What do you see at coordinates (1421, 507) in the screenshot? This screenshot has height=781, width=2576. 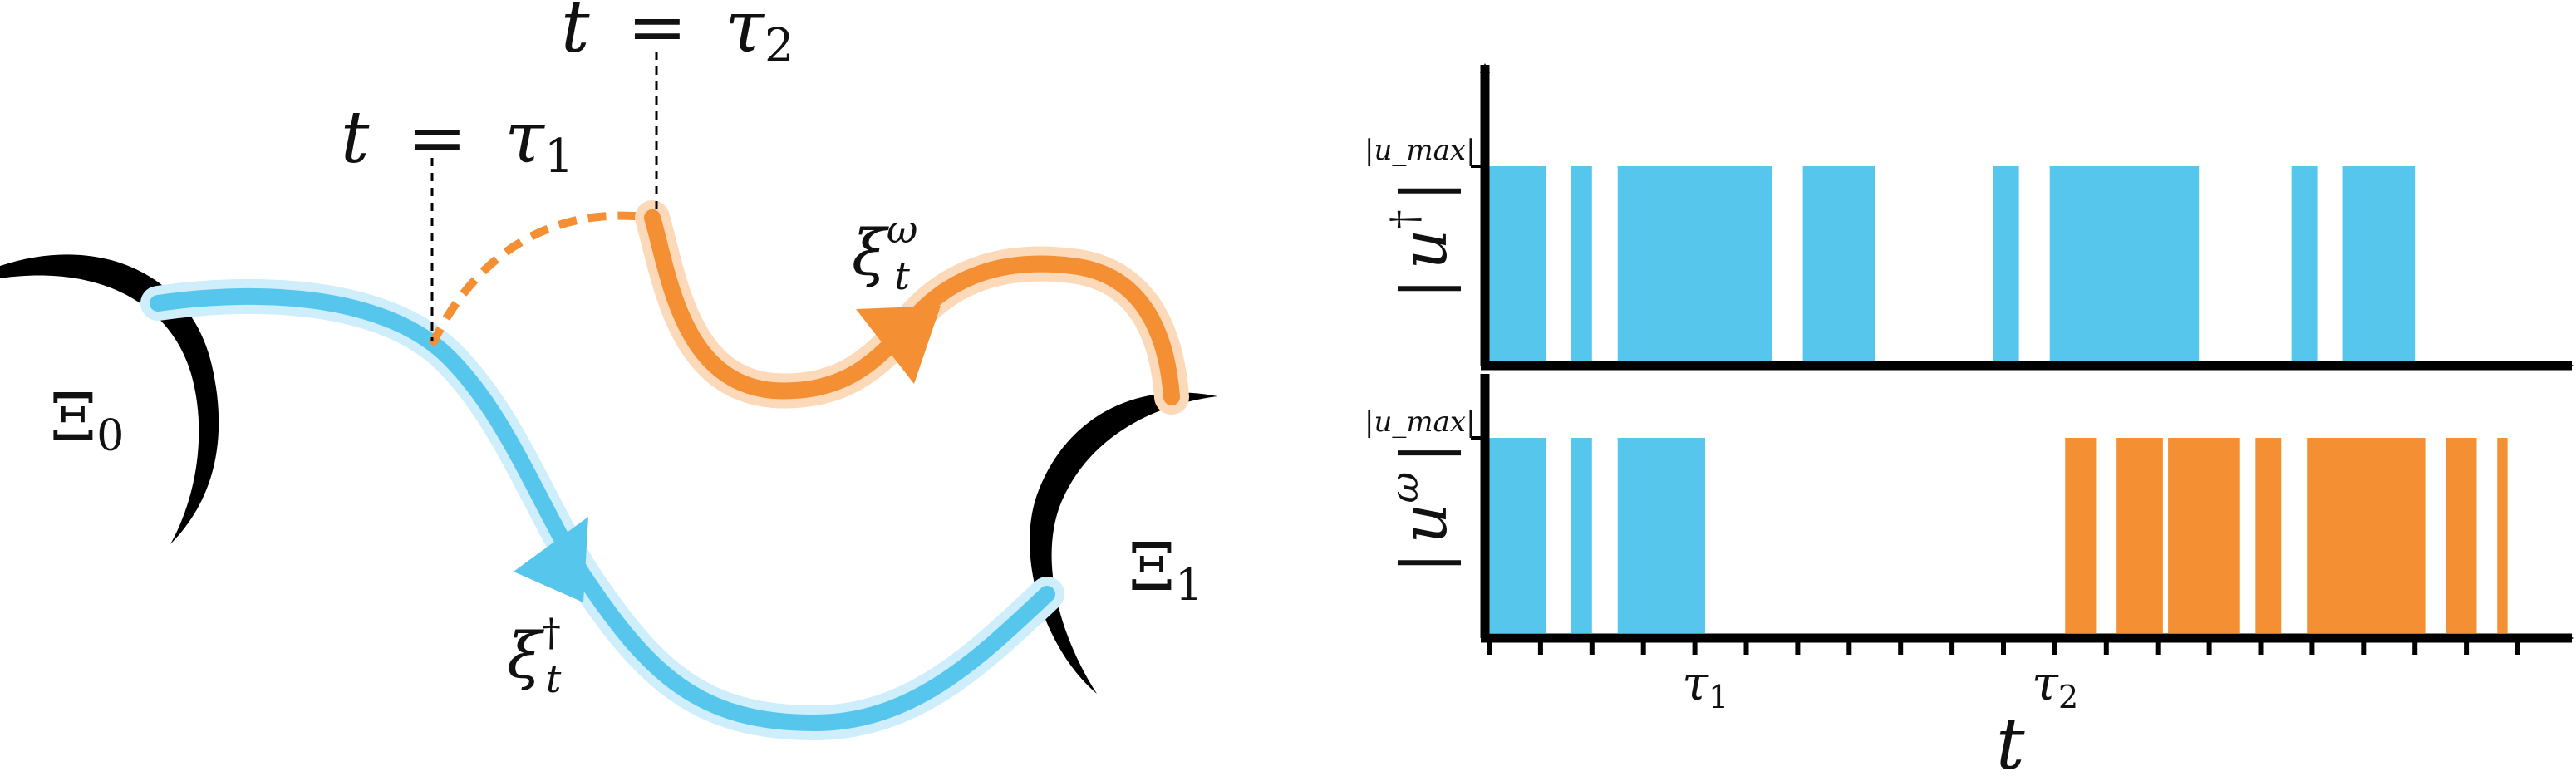 I see `bottom-panel-ylabel: |uω|` at bounding box center [1421, 507].